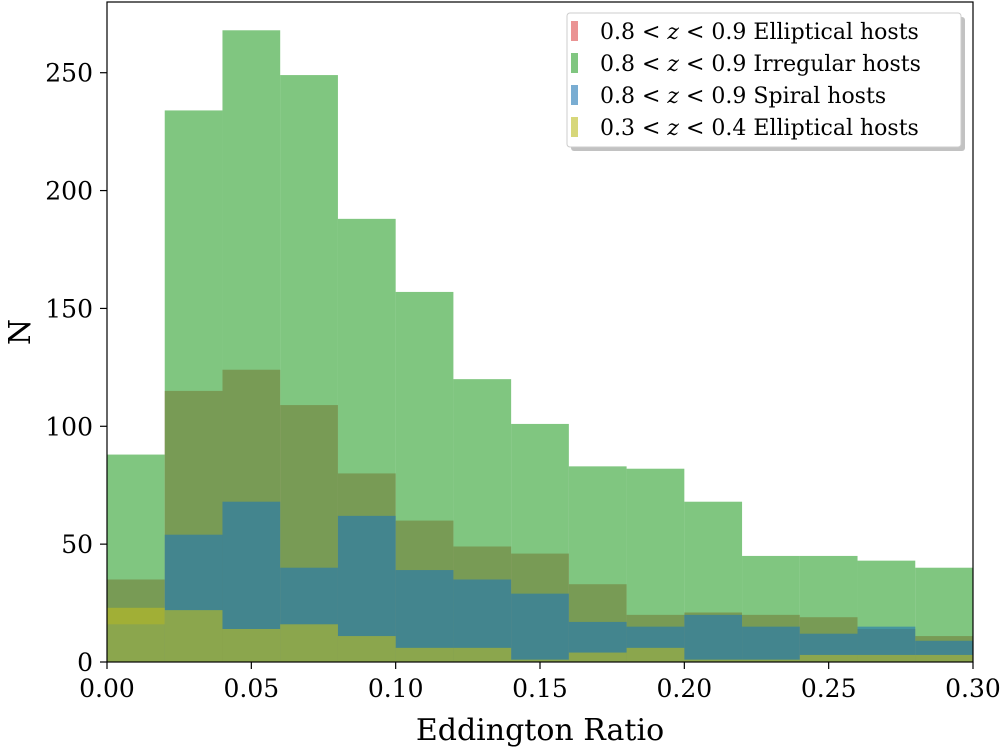  I want to click on y-tick-label: 250, so click(69, 73).